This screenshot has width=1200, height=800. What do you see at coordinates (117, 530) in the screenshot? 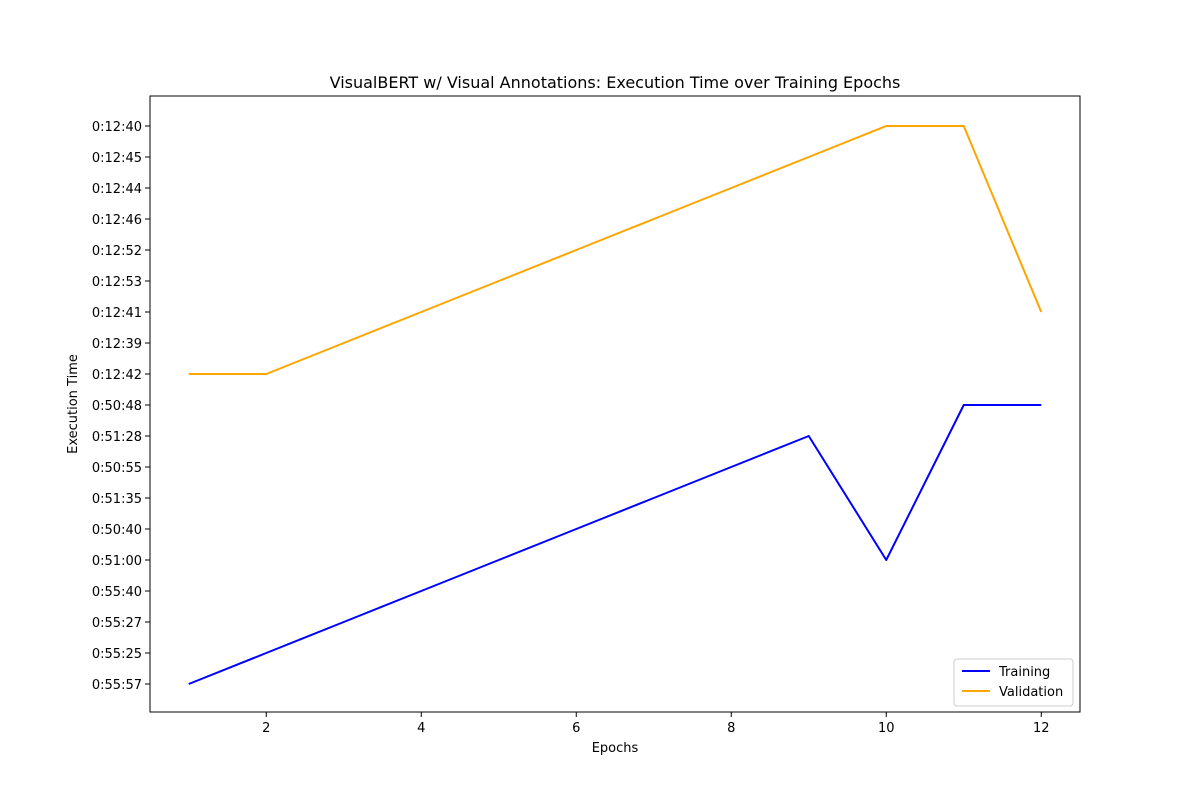
I see `y-tick-label: 0:50:40` at bounding box center [117, 530].